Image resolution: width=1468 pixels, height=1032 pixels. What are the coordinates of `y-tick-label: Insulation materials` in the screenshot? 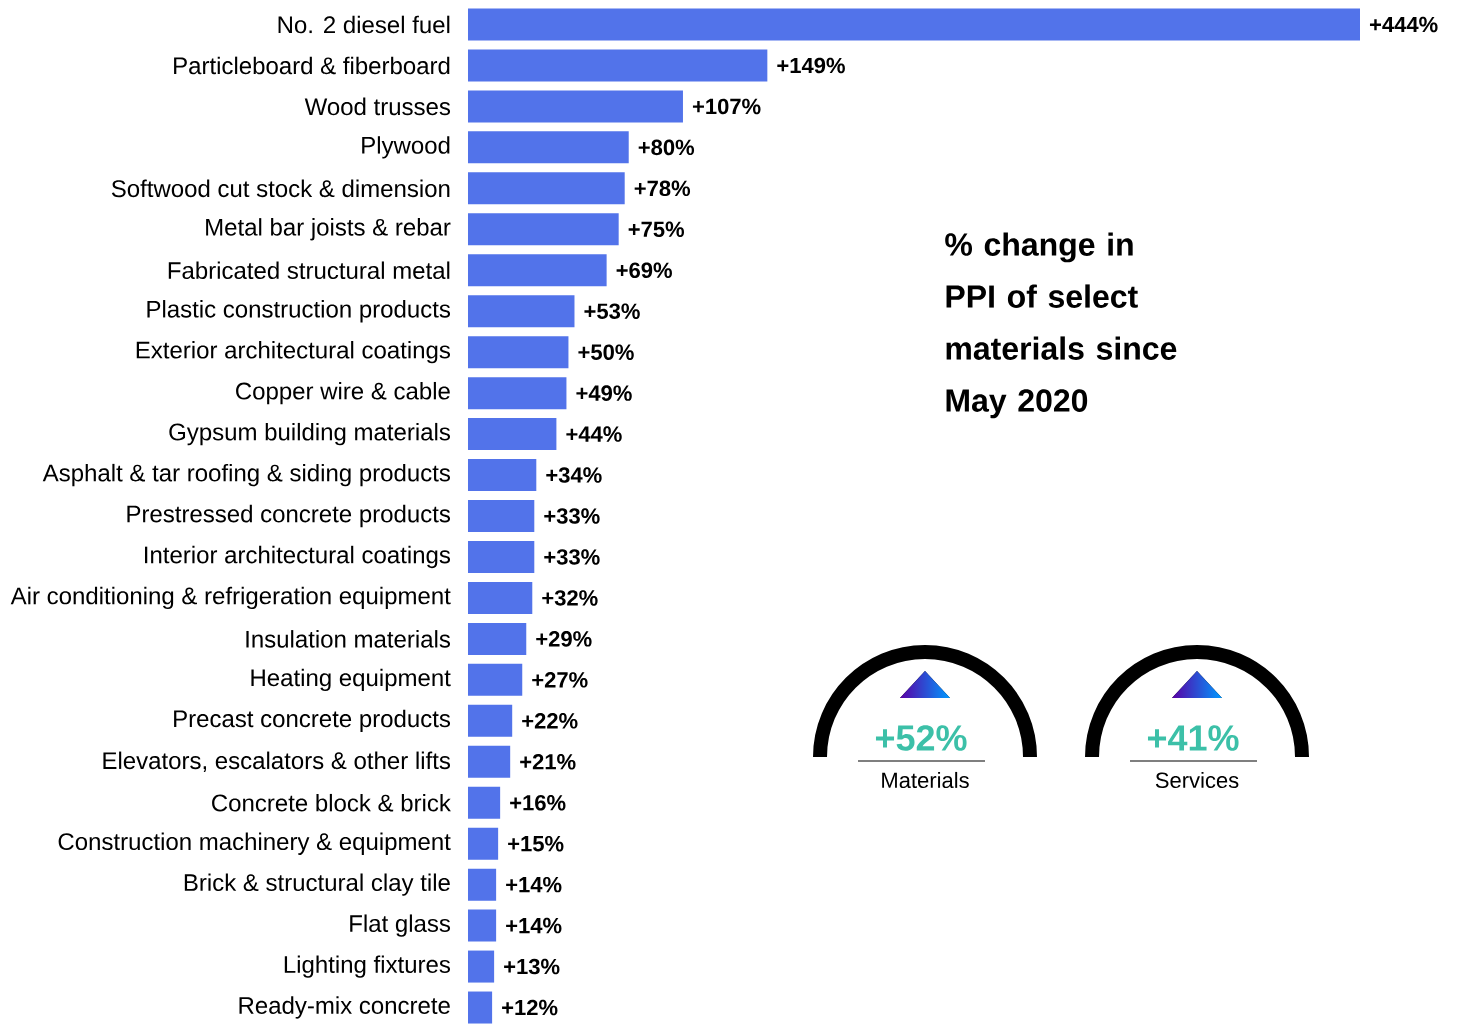 It's located at (348, 639).